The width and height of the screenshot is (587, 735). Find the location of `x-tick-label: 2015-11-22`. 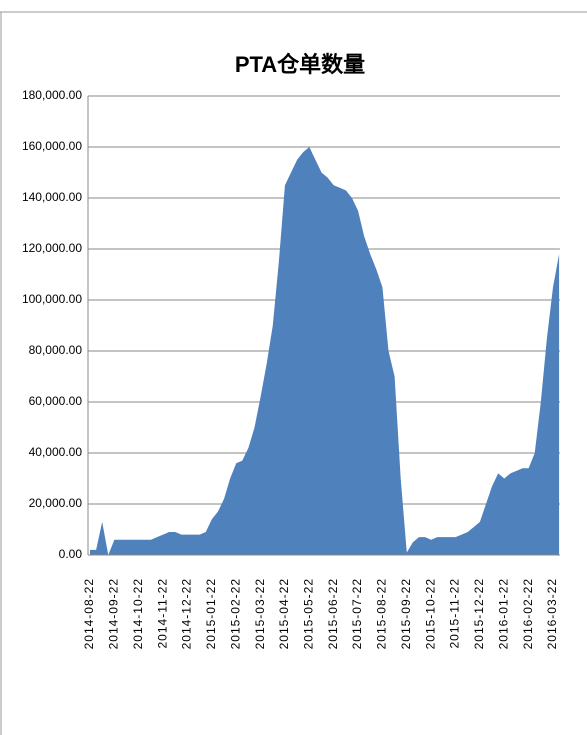

x-tick-label: 2015-11-22 is located at coordinates (455, 613).